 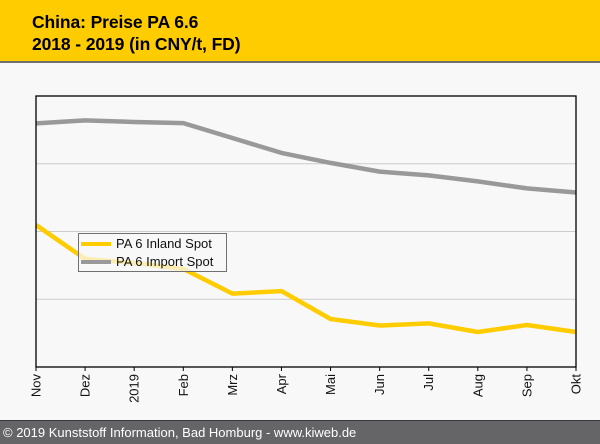 I want to click on x-tick-label: Mrz, so click(x=232, y=385).